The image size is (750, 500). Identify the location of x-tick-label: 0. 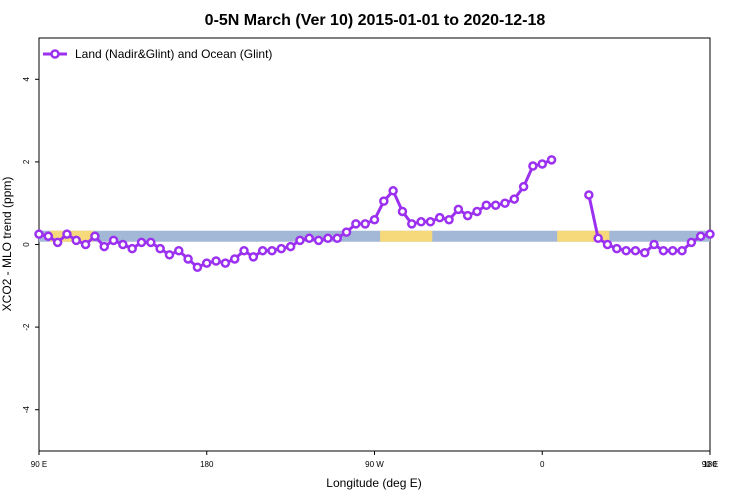
(542, 464).